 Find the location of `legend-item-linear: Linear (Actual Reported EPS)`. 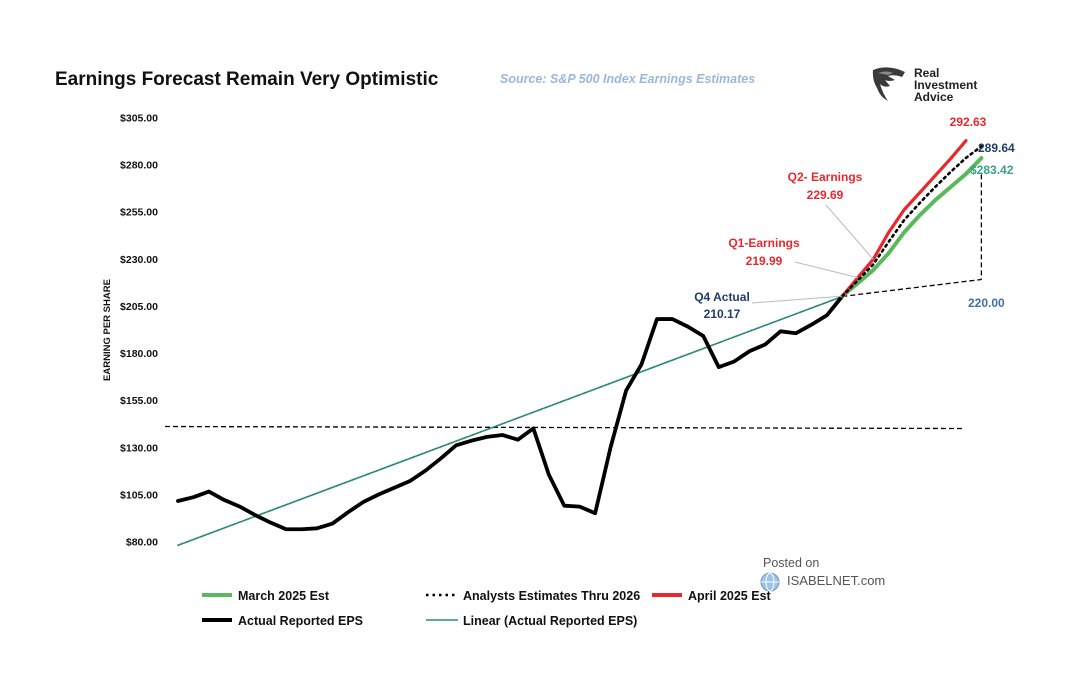

legend-item-linear: Linear (Actual Reported EPS) is located at coordinates (531, 621).